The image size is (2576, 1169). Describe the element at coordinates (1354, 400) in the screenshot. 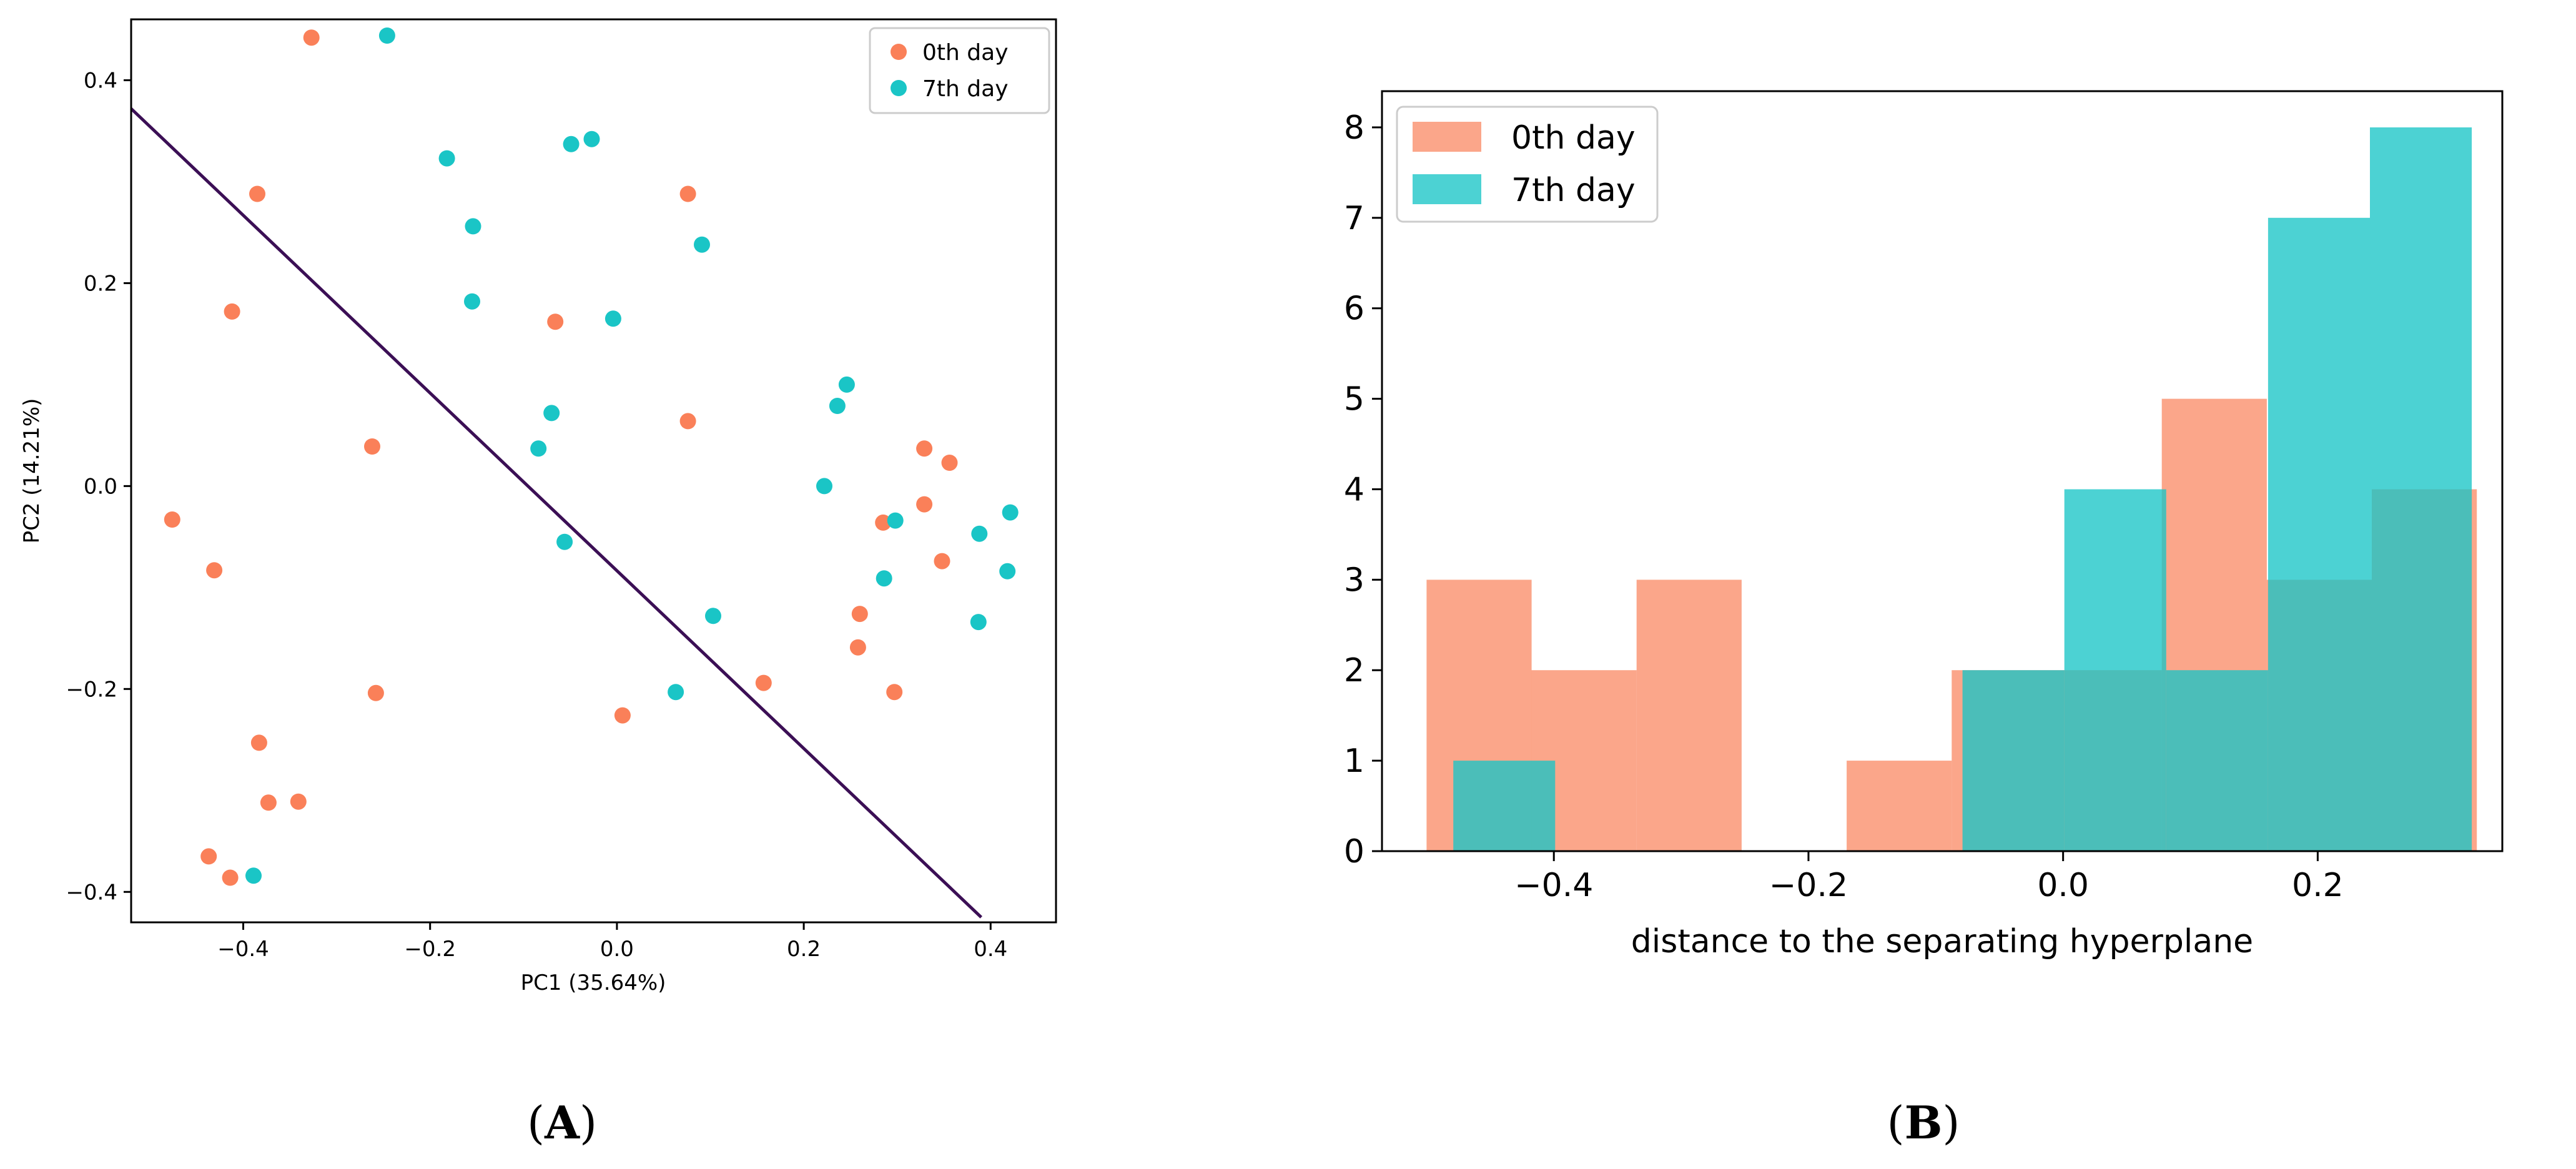

I see `histogram-y-tick-label: 5` at that location.